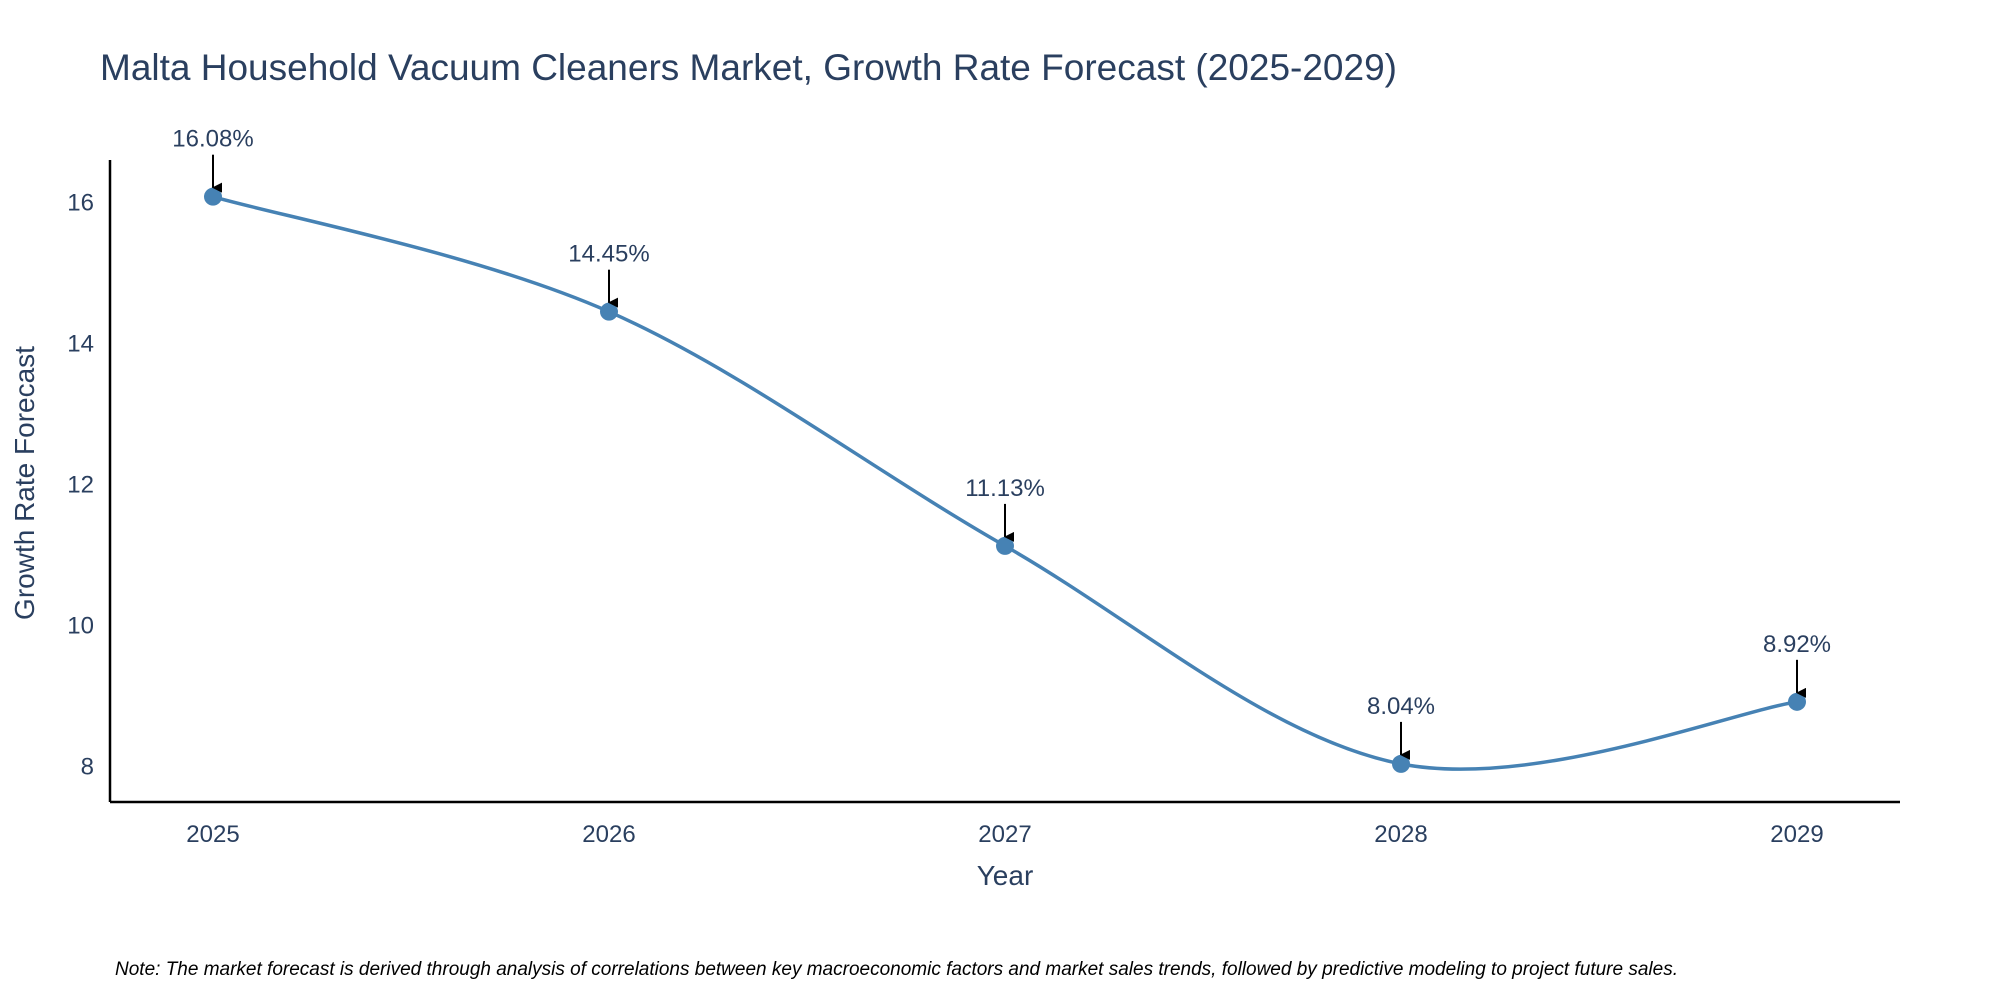 This screenshot has width=2000, height=1005. I want to click on data-label: 8.04%, so click(1401, 706).